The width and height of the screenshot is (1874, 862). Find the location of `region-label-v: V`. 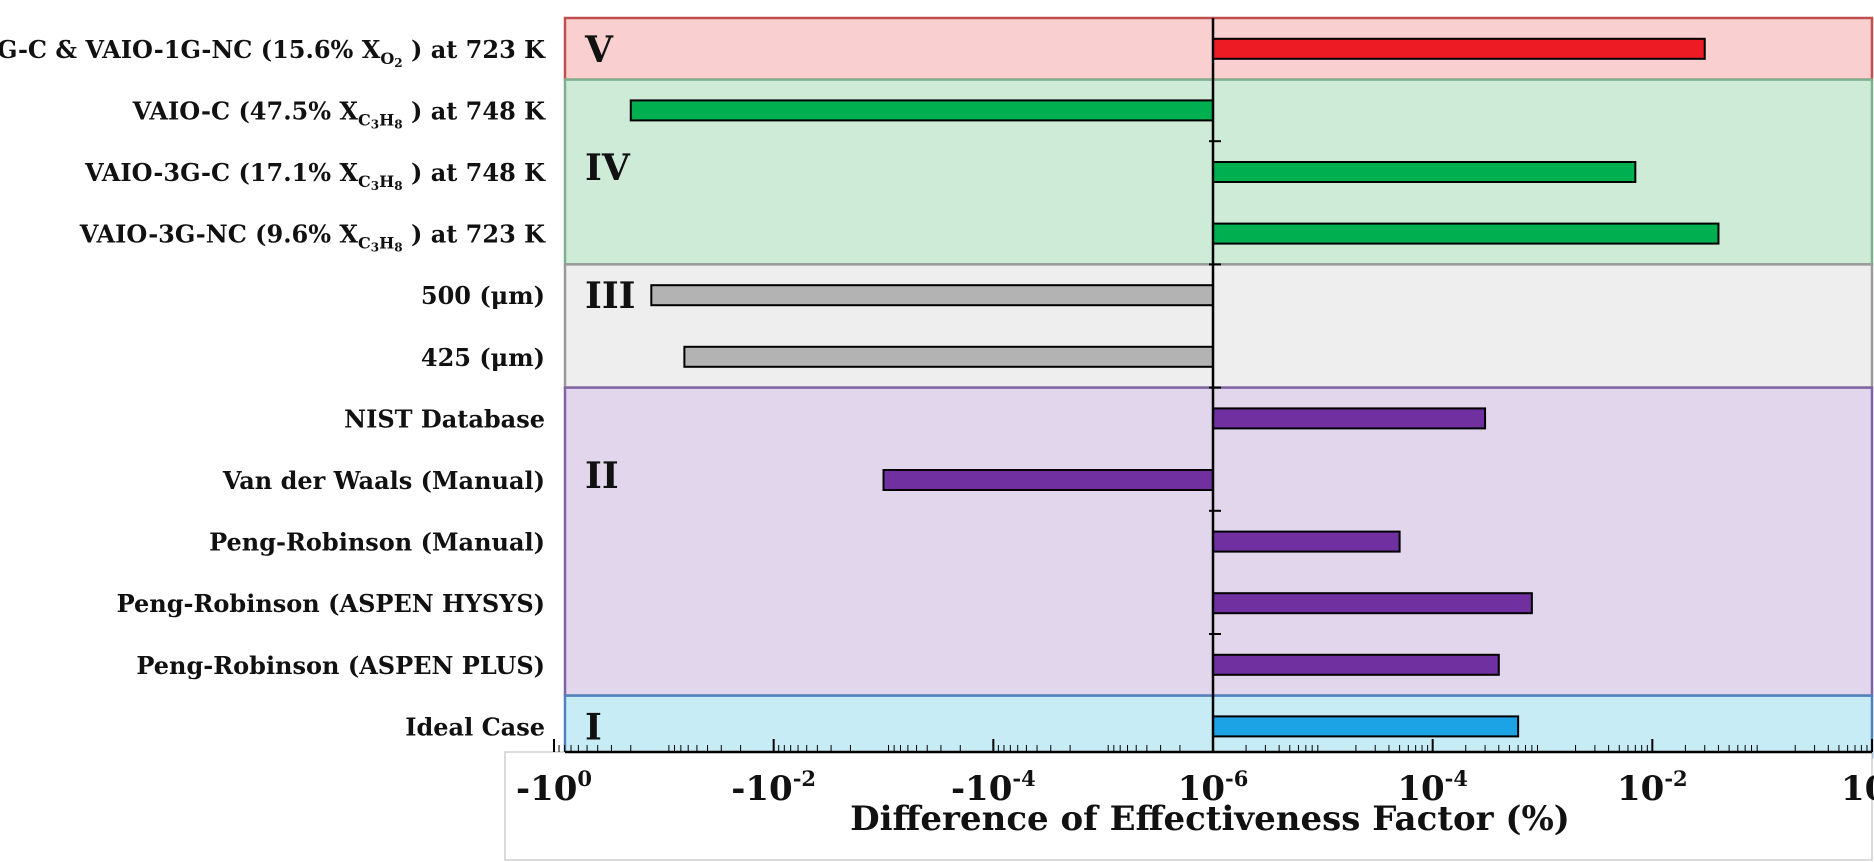

region-label-v: V is located at coordinates (599, 50).